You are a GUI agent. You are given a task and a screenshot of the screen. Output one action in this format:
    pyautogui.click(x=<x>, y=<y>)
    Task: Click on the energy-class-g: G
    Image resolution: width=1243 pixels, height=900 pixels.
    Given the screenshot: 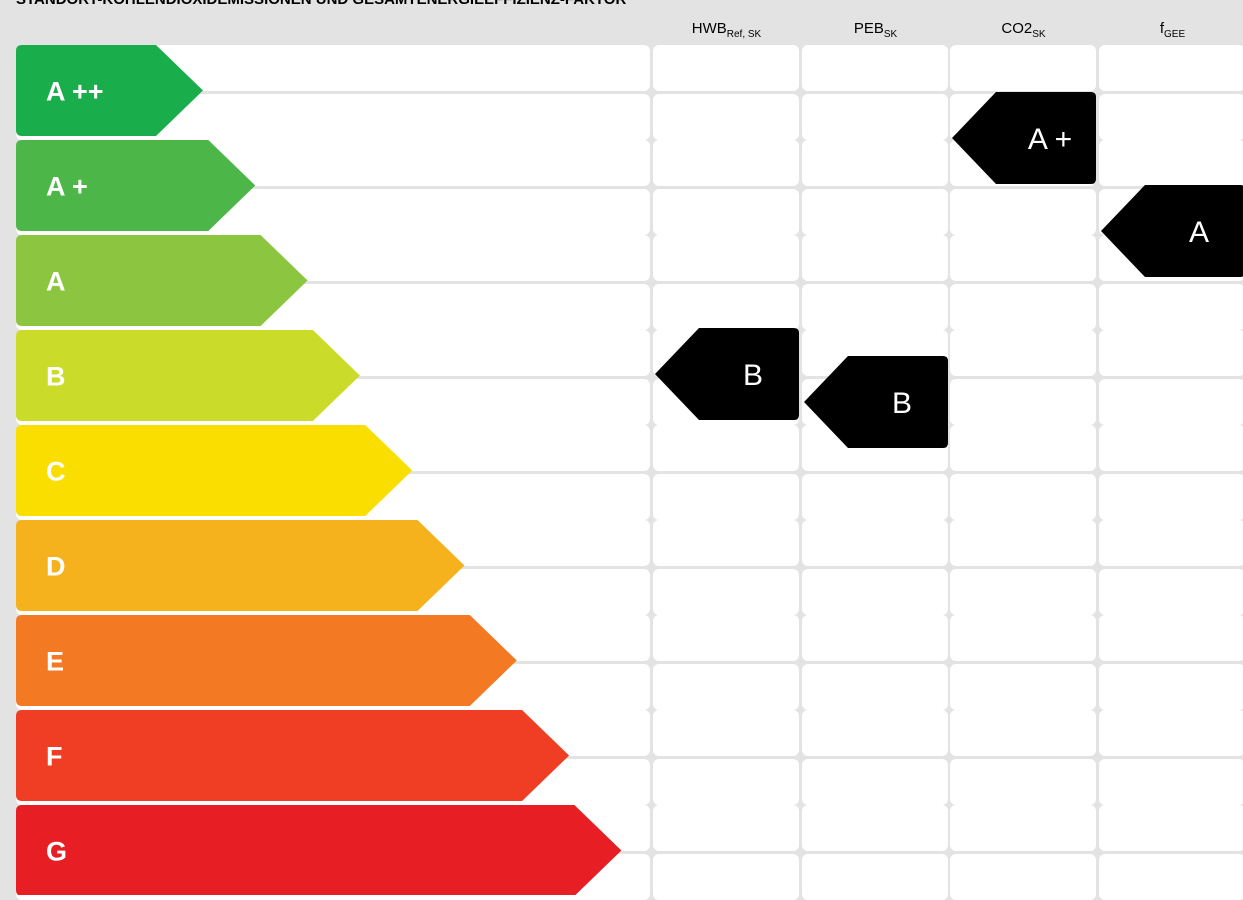 What is the action you would take?
    pyautogui.click(x=319, y=850)
    